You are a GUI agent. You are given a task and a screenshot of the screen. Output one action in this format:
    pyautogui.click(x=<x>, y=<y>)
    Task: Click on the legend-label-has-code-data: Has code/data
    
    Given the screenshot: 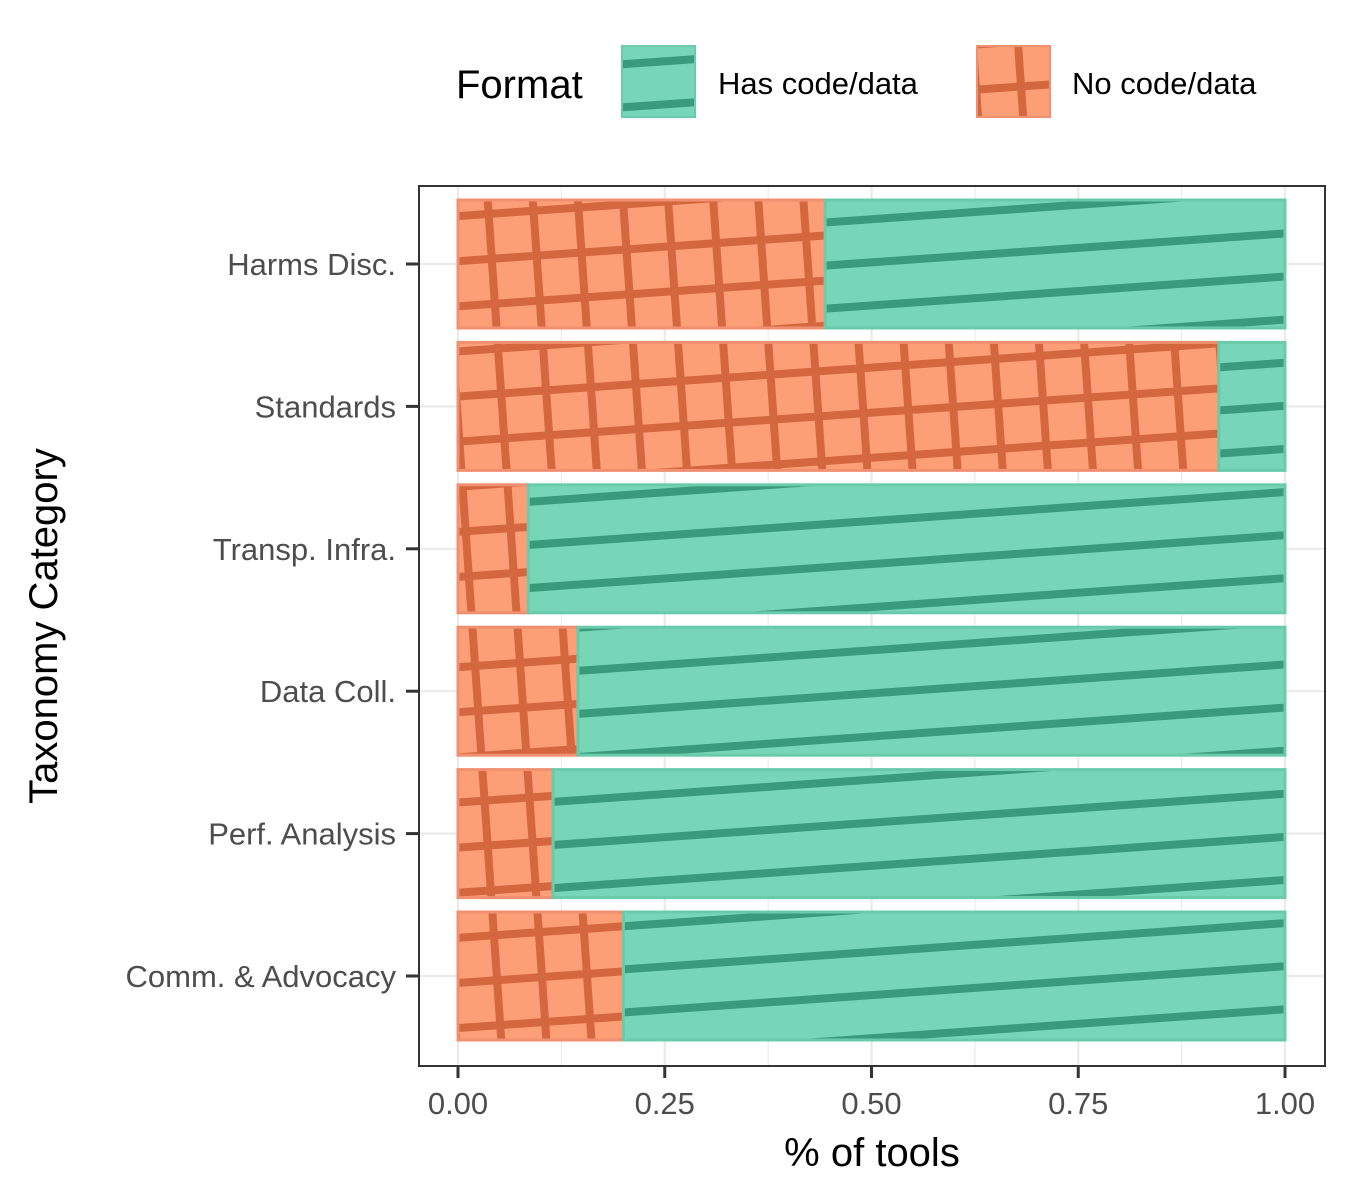 What is the action you would take?
    pyautogui.click(x=818, y=83)
    